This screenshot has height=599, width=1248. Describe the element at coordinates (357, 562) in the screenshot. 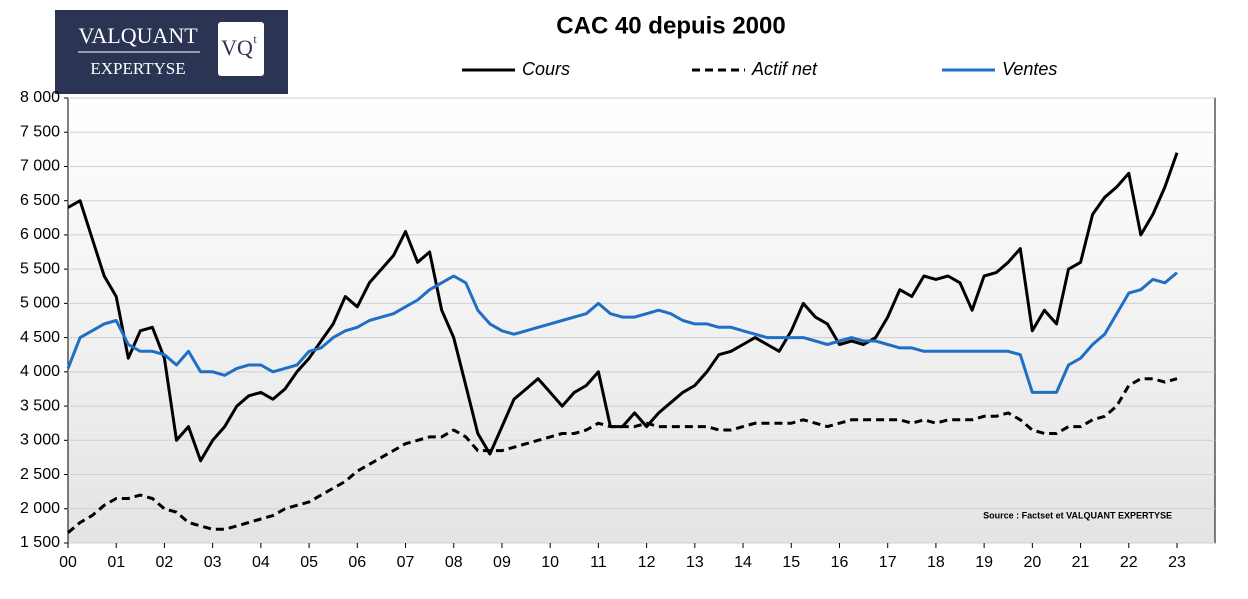

I see `x-tick-label: 06` at that location.